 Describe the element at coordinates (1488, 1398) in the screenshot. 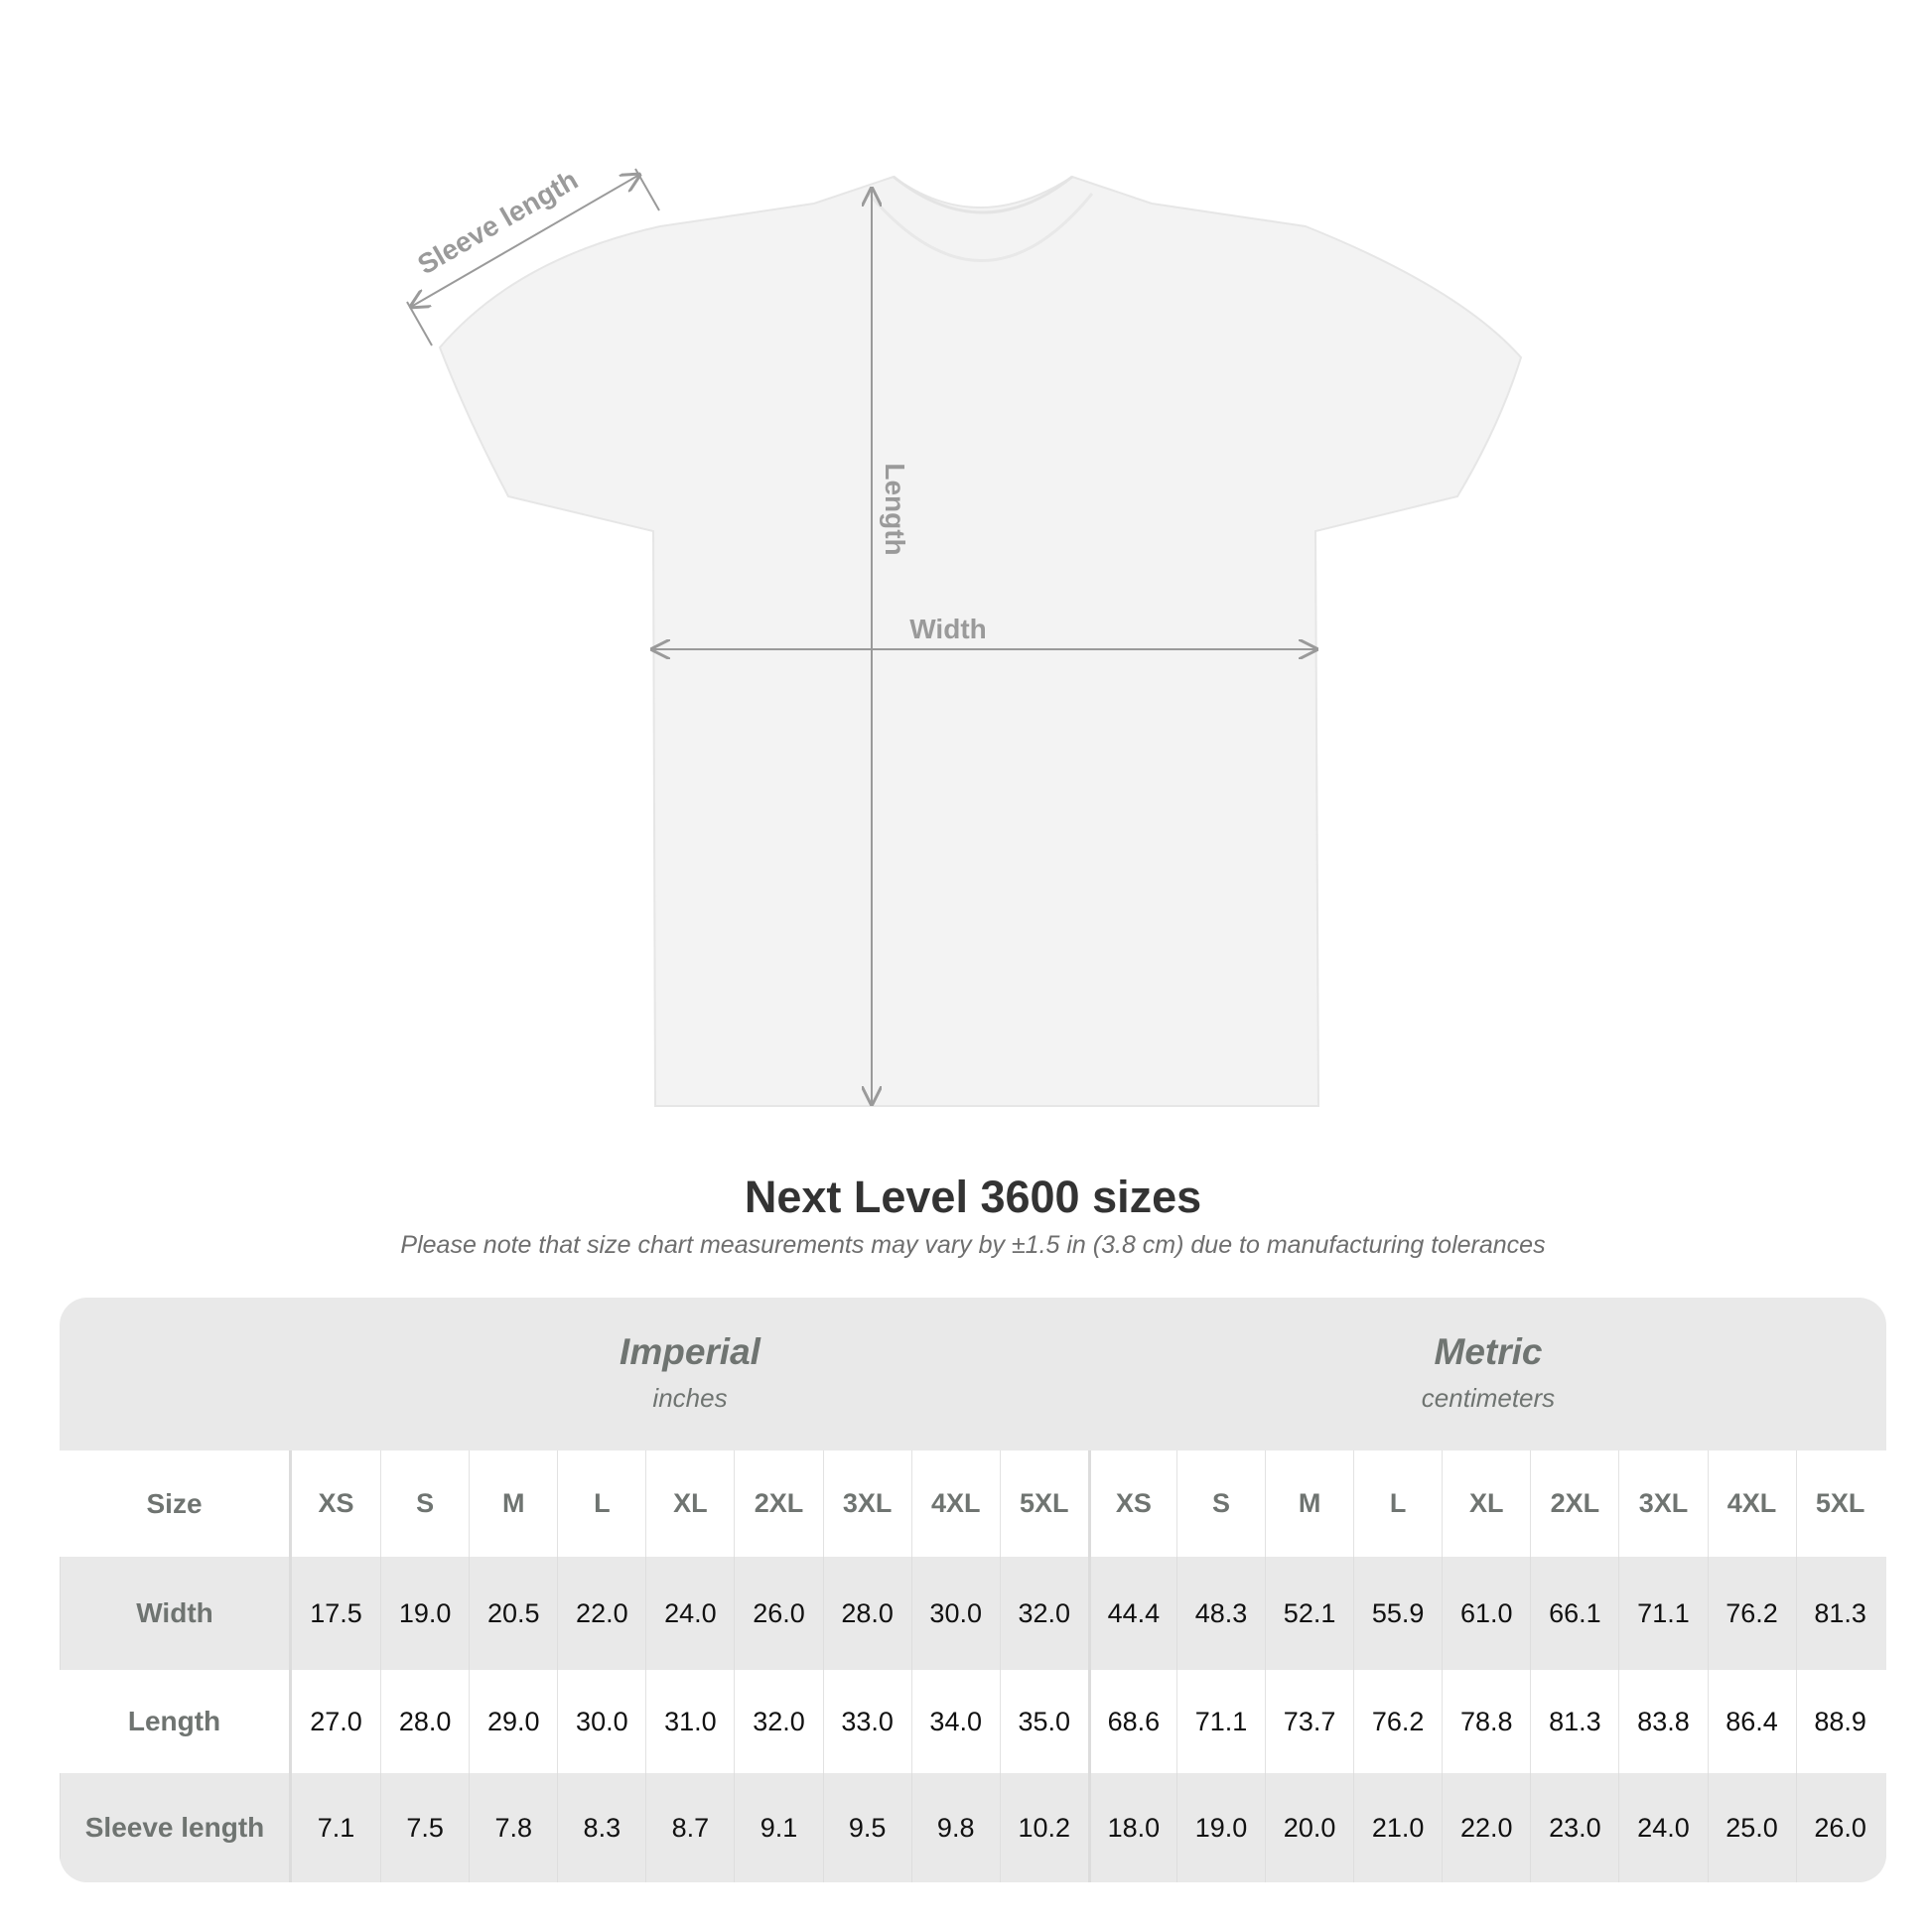

I see `metric-unit: centimeters` at that location.